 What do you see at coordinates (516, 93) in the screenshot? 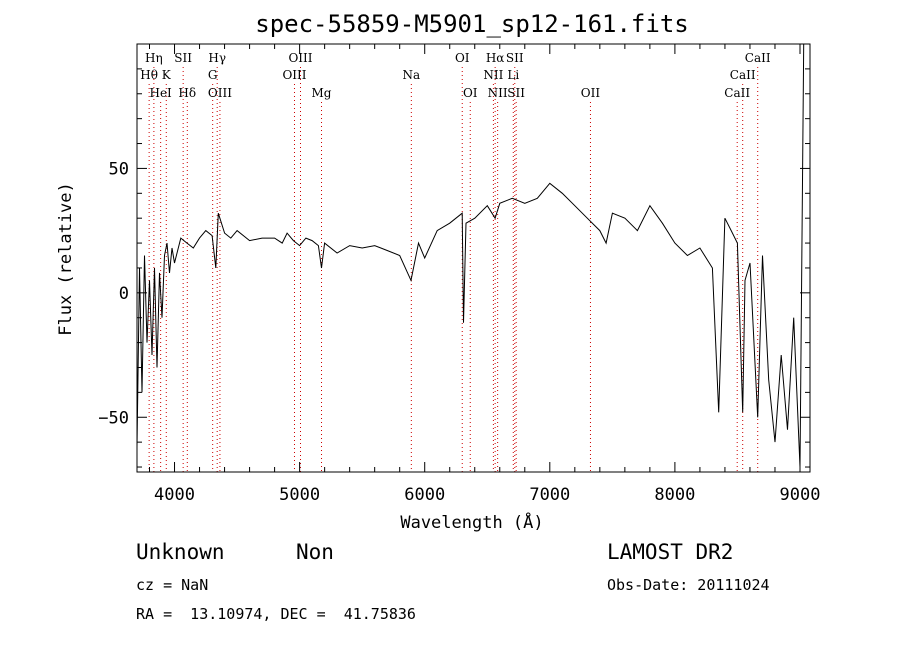
I see `line-marker-label-20: SII` at bounding box center [516, 93].